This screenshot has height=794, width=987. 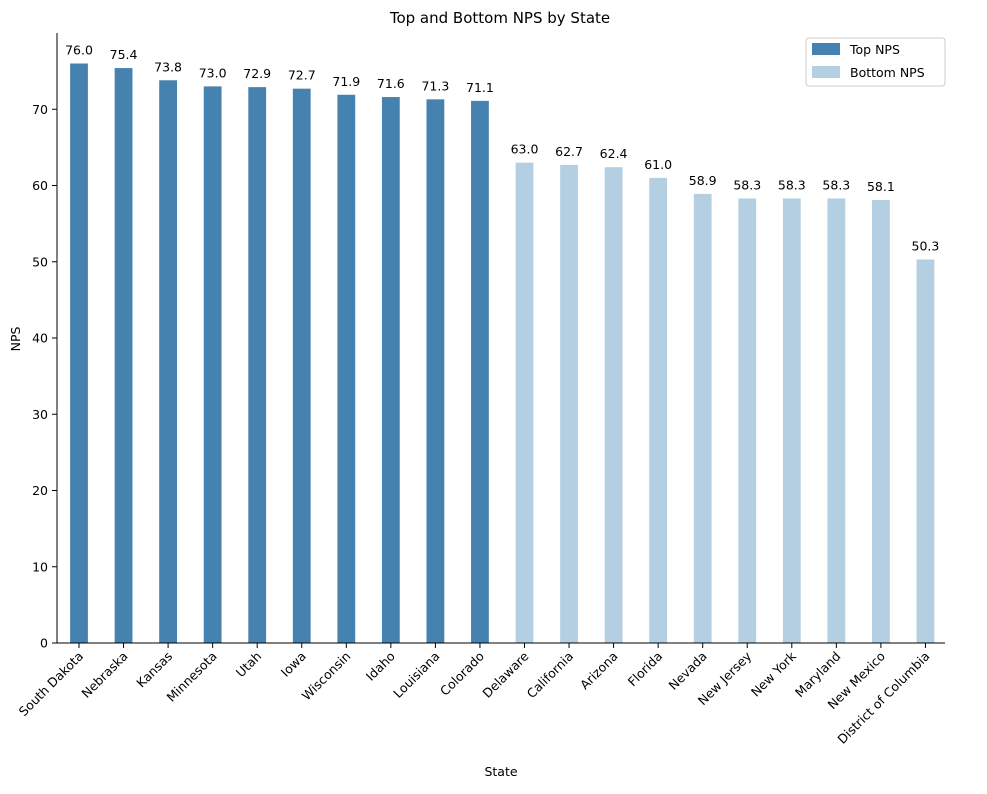 I want to click on bar-delaware, so click(x=524, y=403).